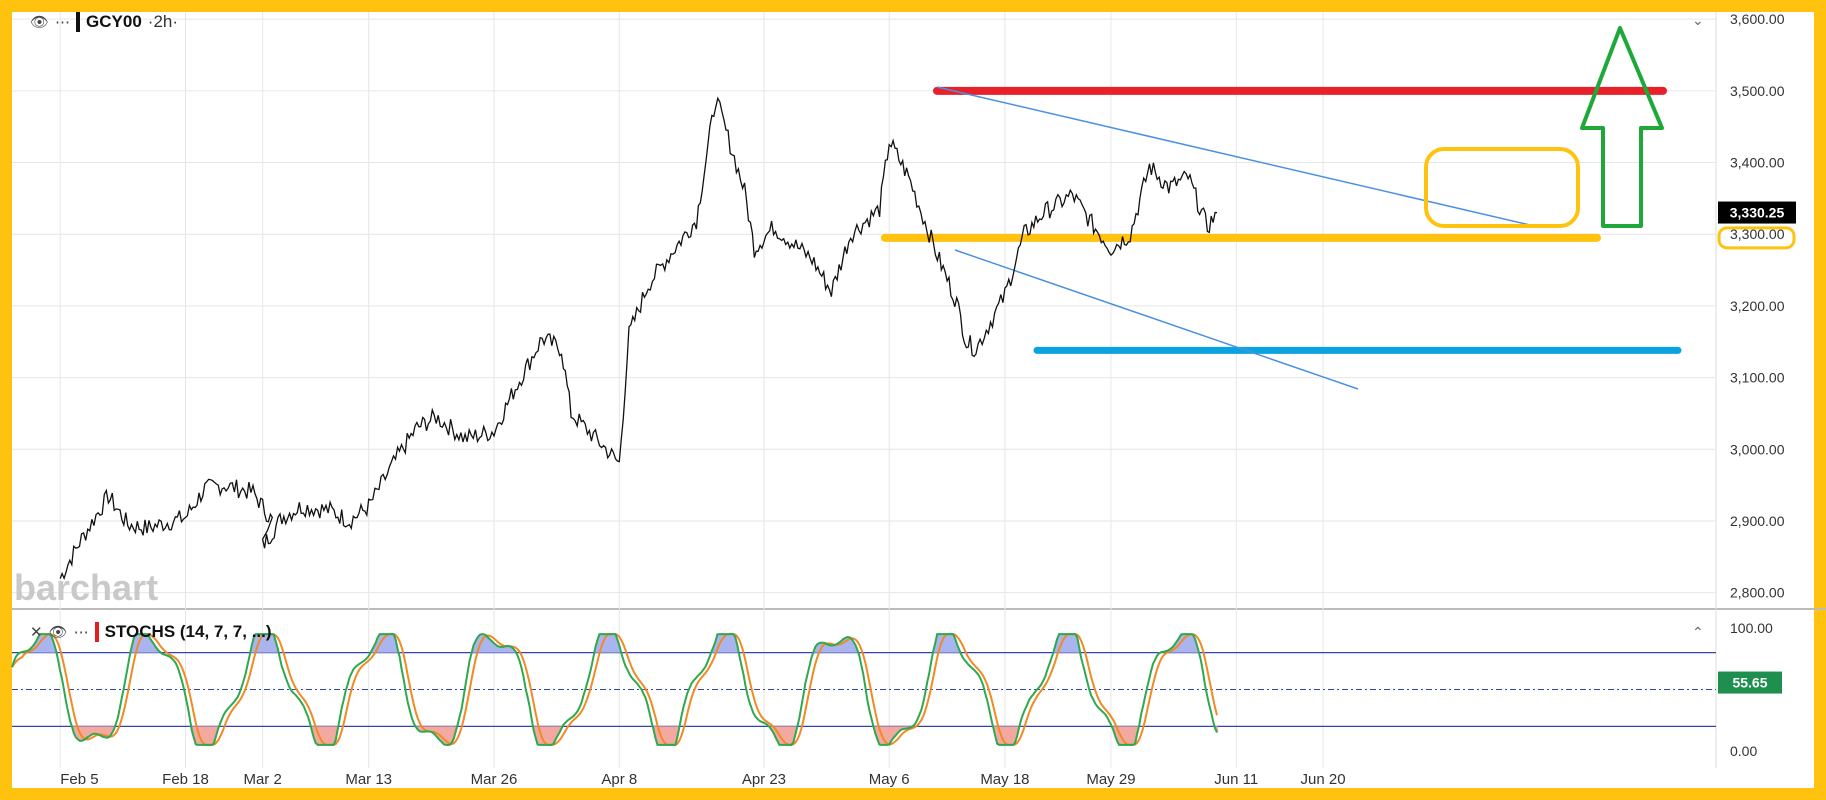 This screenshot has width=1826, height=800. Describe the element at coordinates (1156, 319) in the screenshot. I see `channel-lower-line` at that location.